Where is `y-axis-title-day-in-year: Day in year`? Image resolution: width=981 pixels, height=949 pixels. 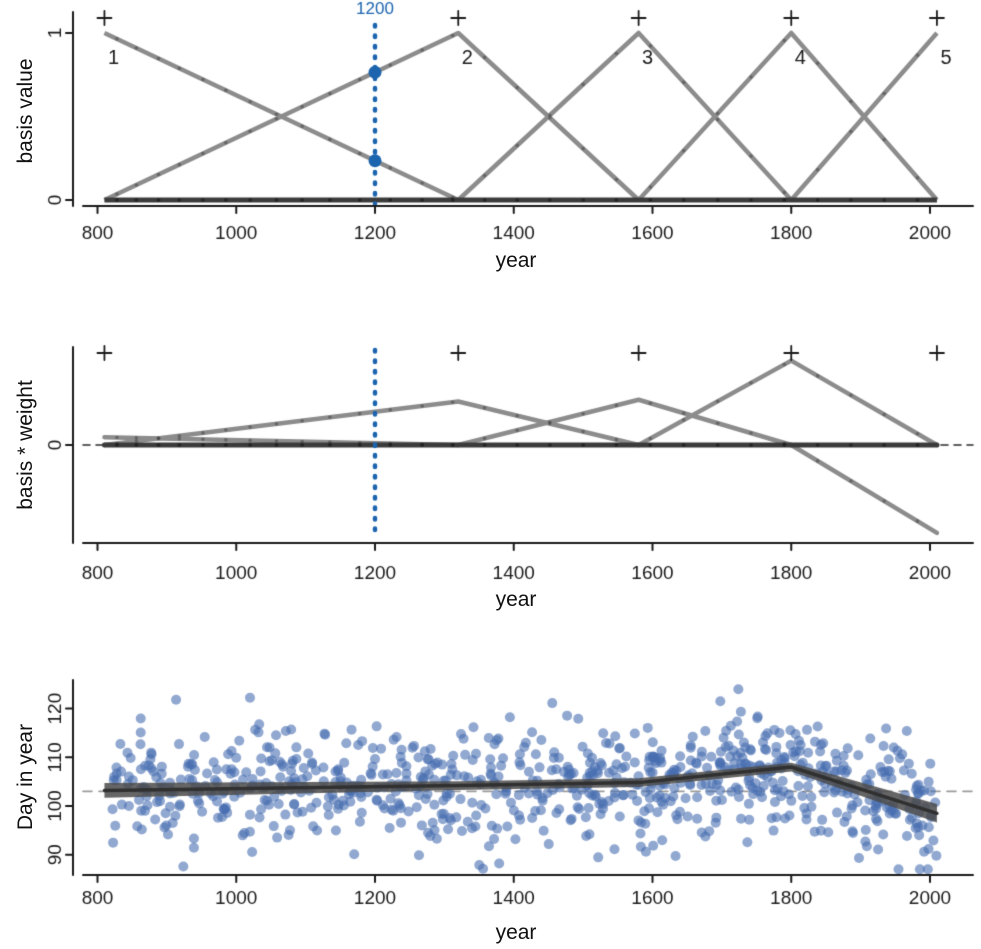 y-axis-title-day-in-year: Day in year is located at coordinates (25, 777).